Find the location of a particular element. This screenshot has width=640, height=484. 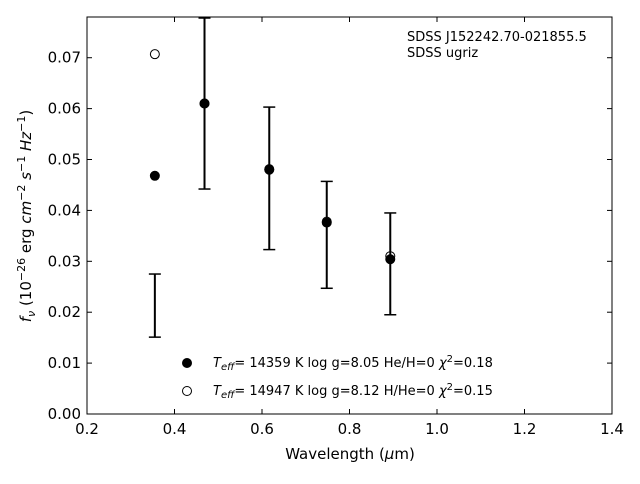

y-tick-label: 0.06 is located at coordinates (64, 109).